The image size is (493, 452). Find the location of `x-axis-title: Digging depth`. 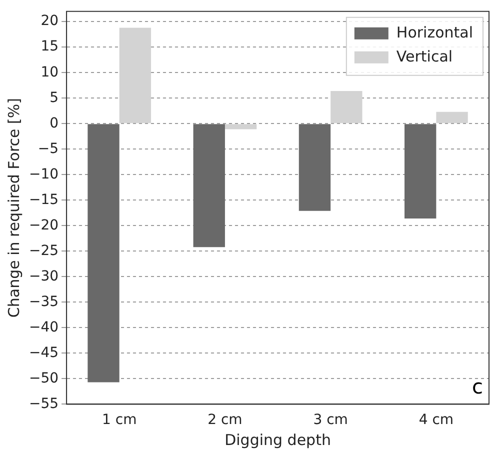

x-axis-title: Digging depth is located at coordinates (277, 439).